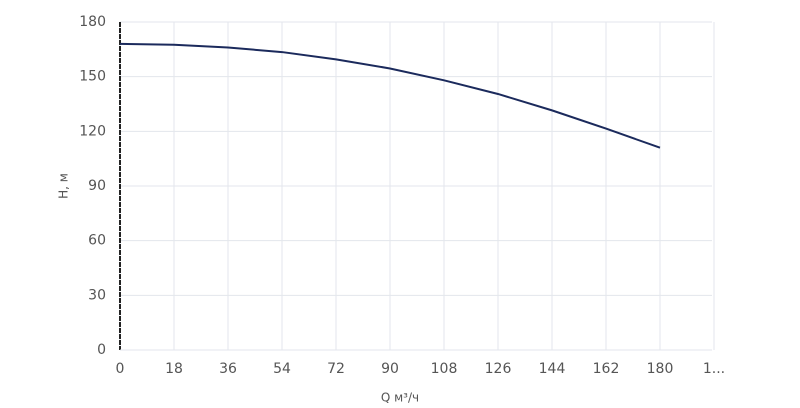 The width and height of the screenshot is (800, 408). I want to click on y-tick-label: 30, so click(97, 295).